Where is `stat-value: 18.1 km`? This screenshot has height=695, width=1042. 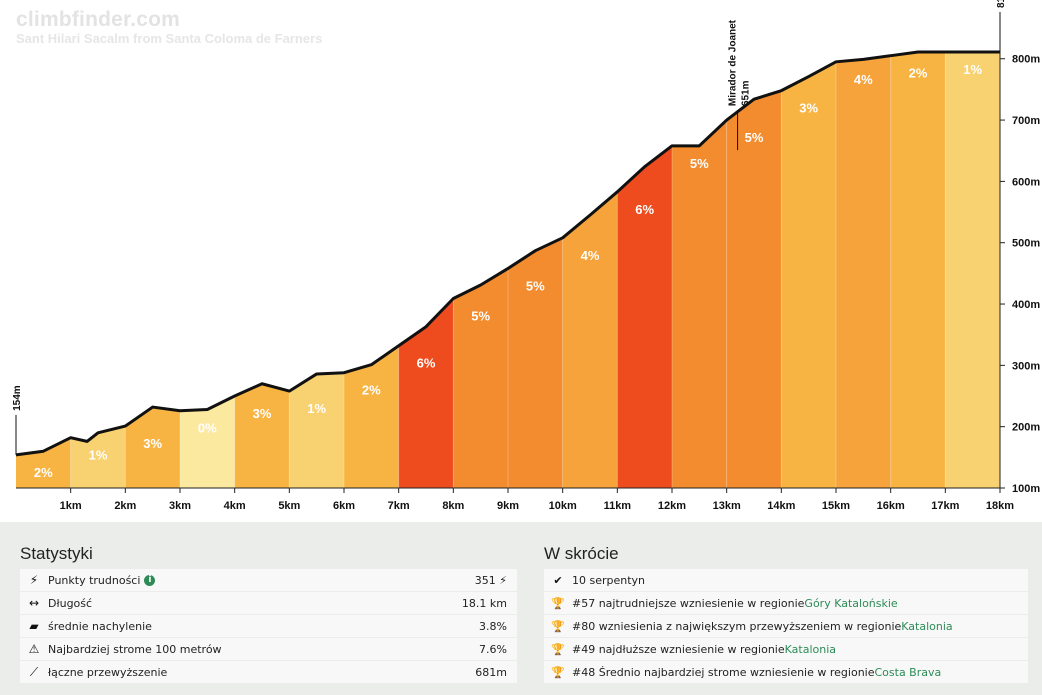 stat-value: 18.1 km is located at coordinates (484, 603).